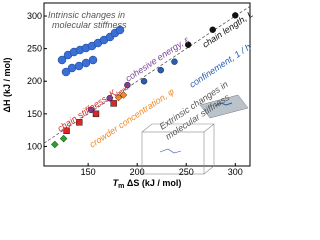 Image resolution: width=320 pixels, height=240 pixels. I want to click on x-label-symbol: T, so click(116, 183).